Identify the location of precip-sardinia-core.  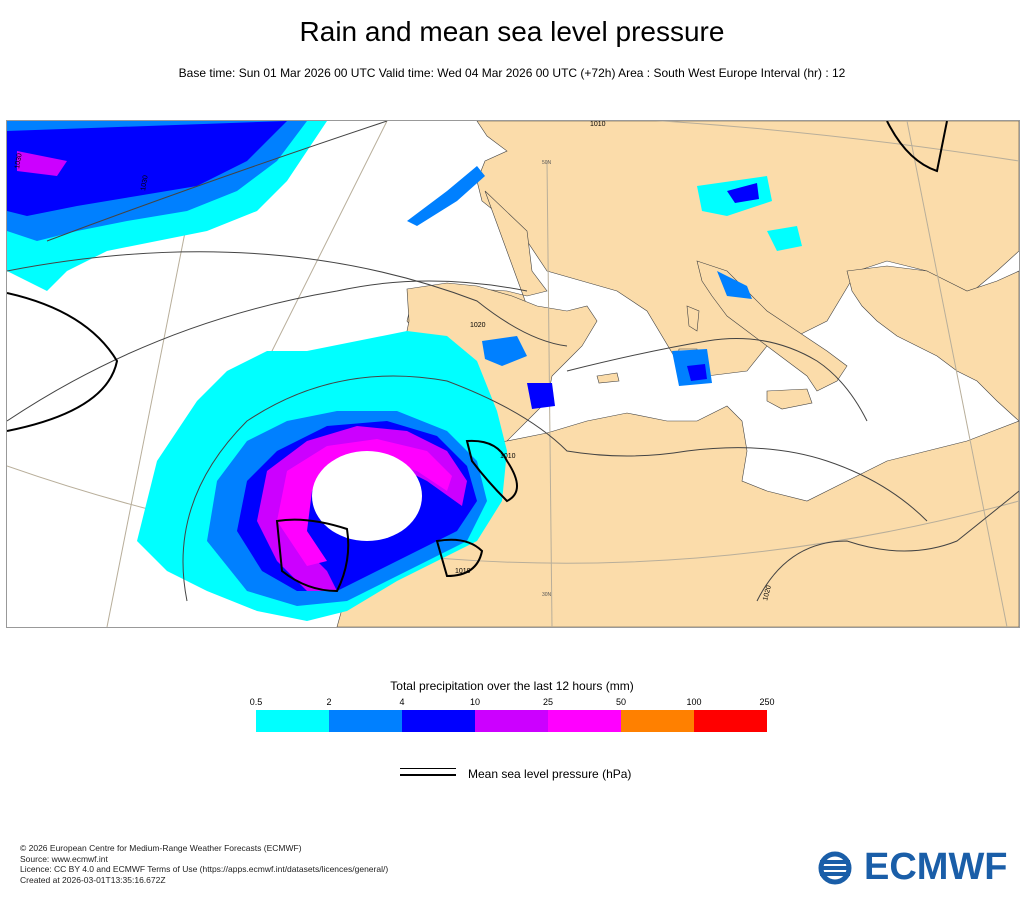
(697, 372).